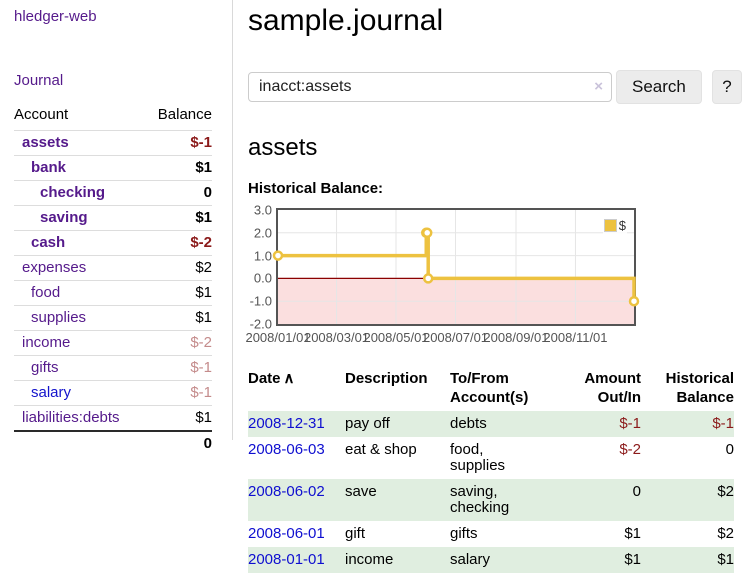 The width and height of the screenshot is (742, 582). I want to click on account-row: food $1, so click(113, 293).